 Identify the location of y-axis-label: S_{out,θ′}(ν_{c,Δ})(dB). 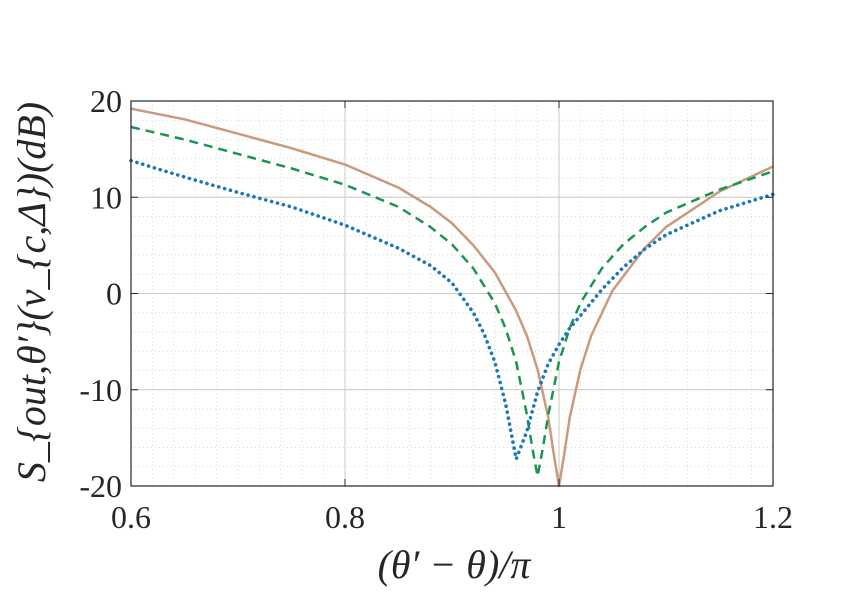
(31, 292).